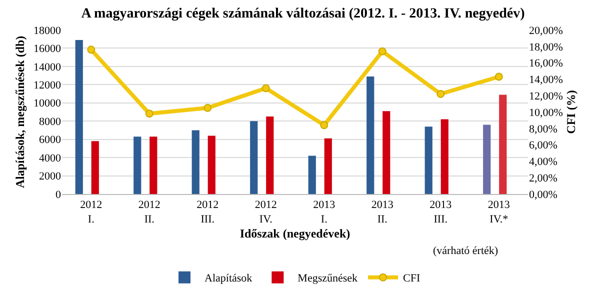 This screenshot has height=304, width=606. I want to click on y2-tick-label: 8,00%, so click(543, 129).